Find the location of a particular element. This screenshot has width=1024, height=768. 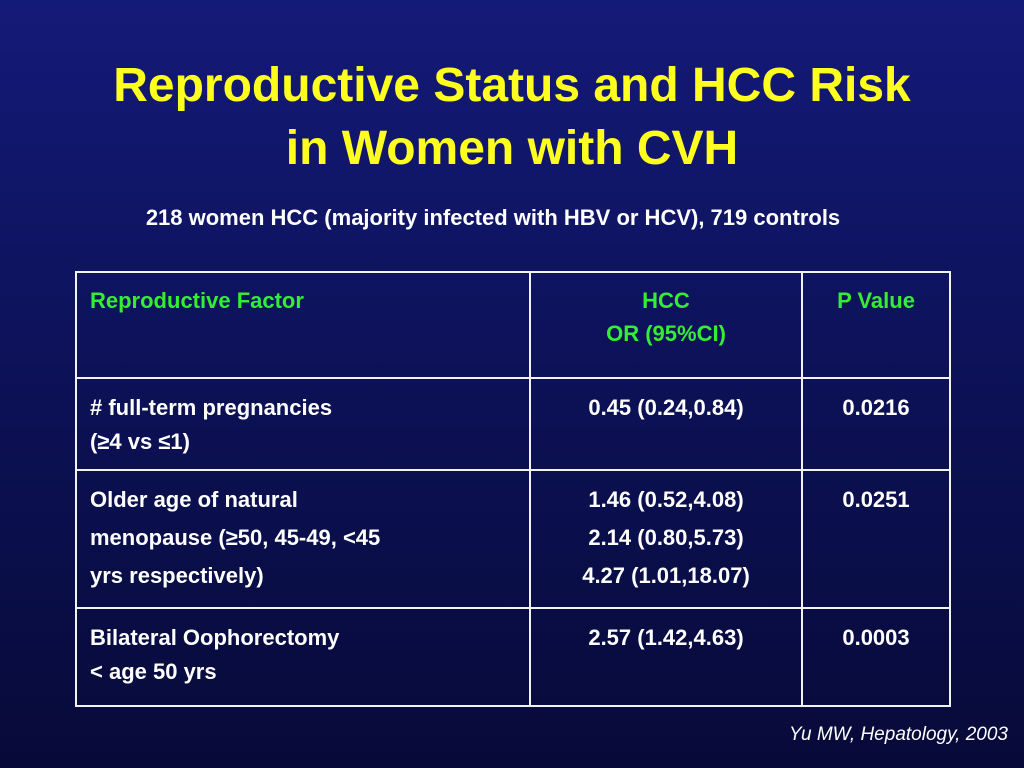

factor-line: Bilateral Oophorectomy is located at coordinates (215, 637).